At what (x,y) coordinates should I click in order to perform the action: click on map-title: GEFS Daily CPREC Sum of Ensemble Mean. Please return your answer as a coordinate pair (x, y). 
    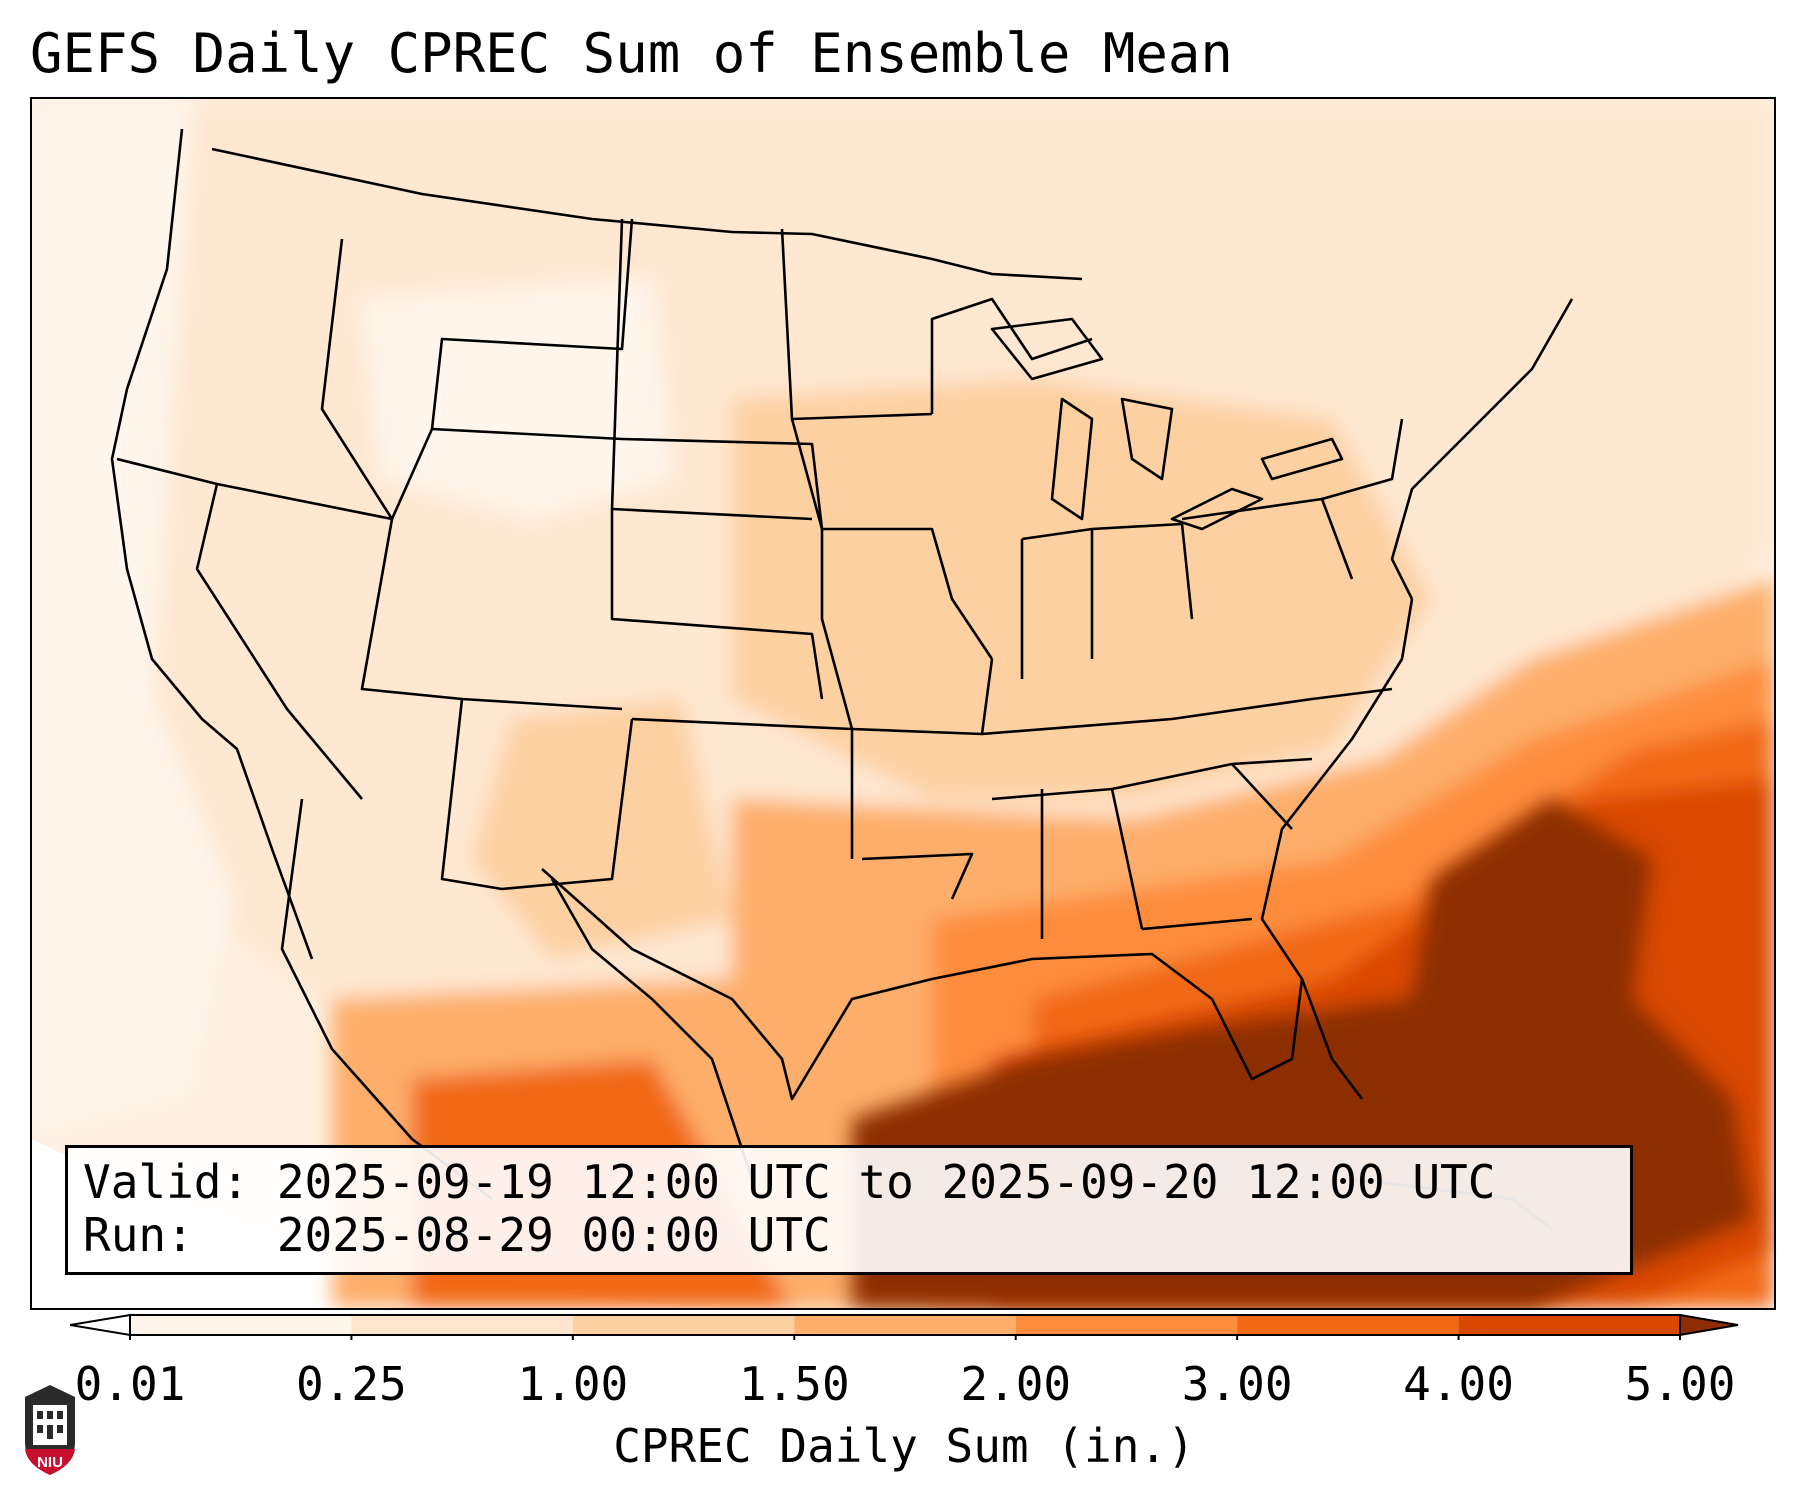
    Looking at the image, I should click on (631, 53).